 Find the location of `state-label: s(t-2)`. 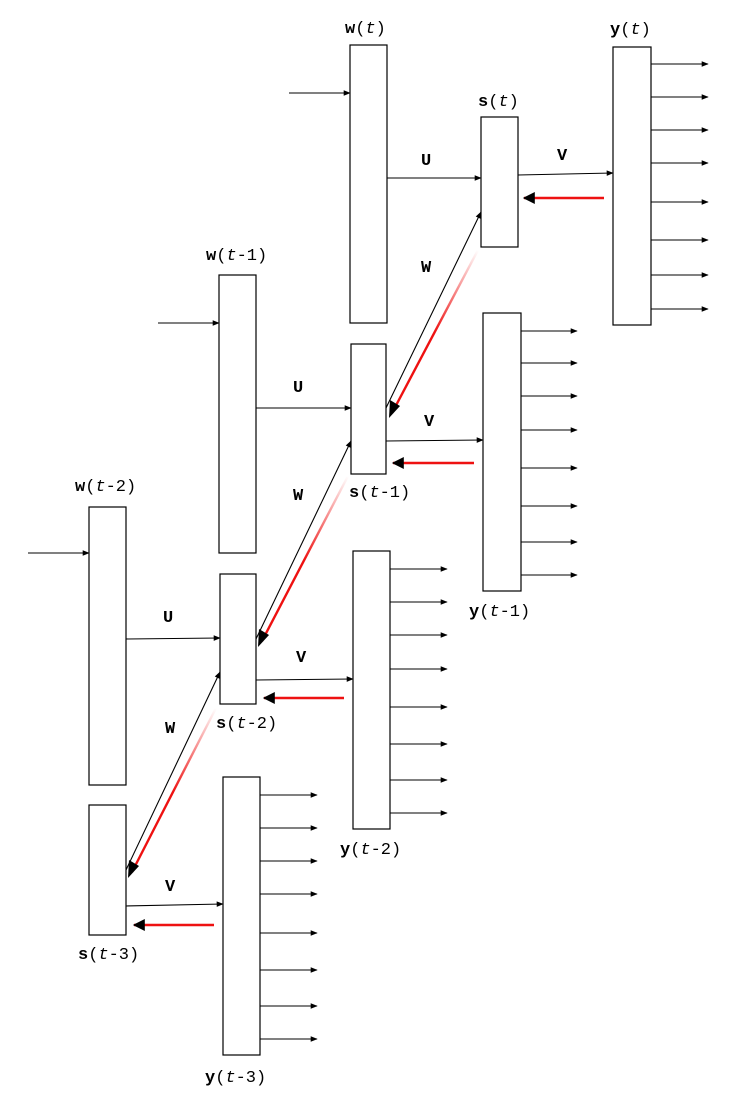

state-label: s(t-2) is located at coordinates (246, 724).